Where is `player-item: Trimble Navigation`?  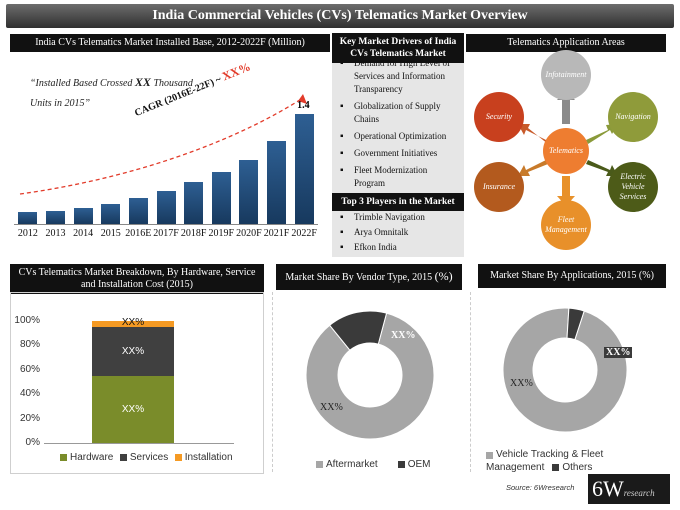 player-item: Trimble Navigation is located at coordinates (398, 217).